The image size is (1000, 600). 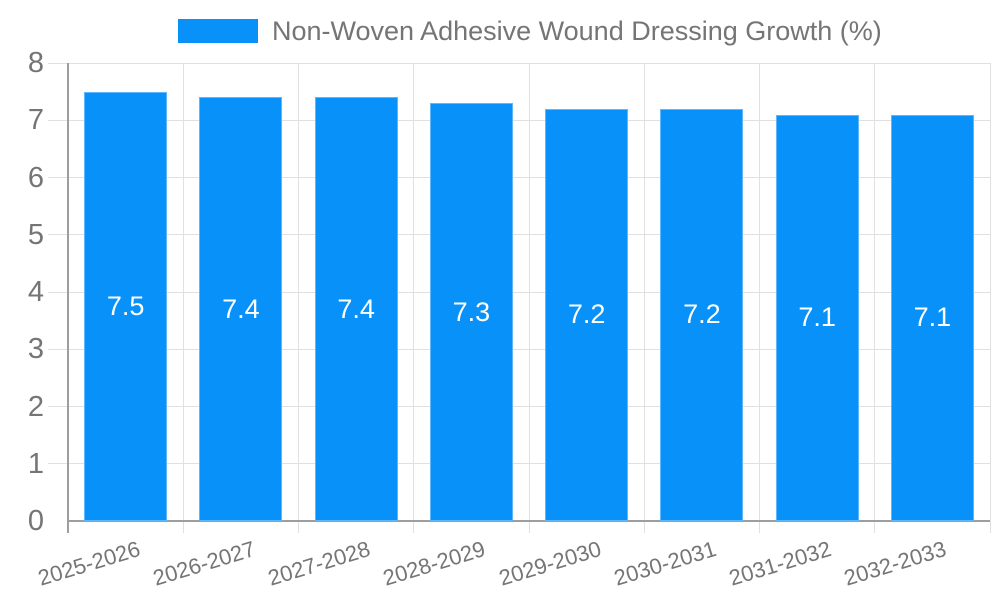 I want to click on y-tick-label: 1, so click(x=35, y=463).